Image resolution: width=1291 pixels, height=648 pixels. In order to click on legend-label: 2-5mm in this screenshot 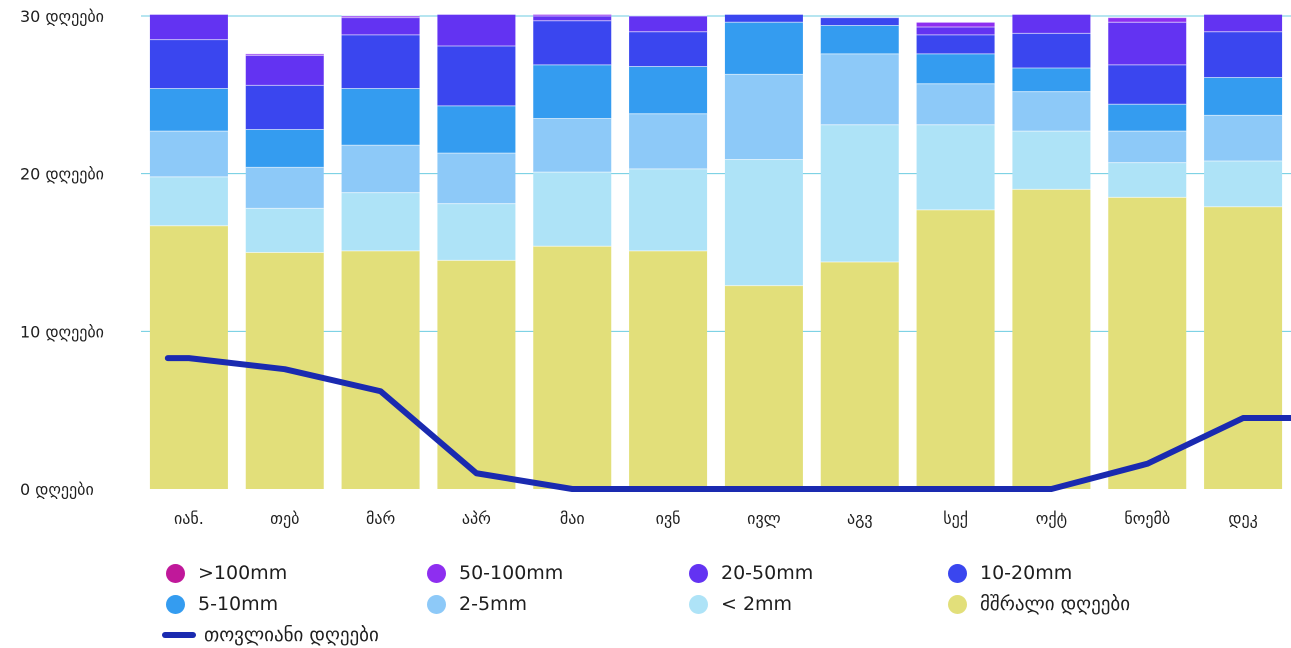, I will do `click(493, 604)`.